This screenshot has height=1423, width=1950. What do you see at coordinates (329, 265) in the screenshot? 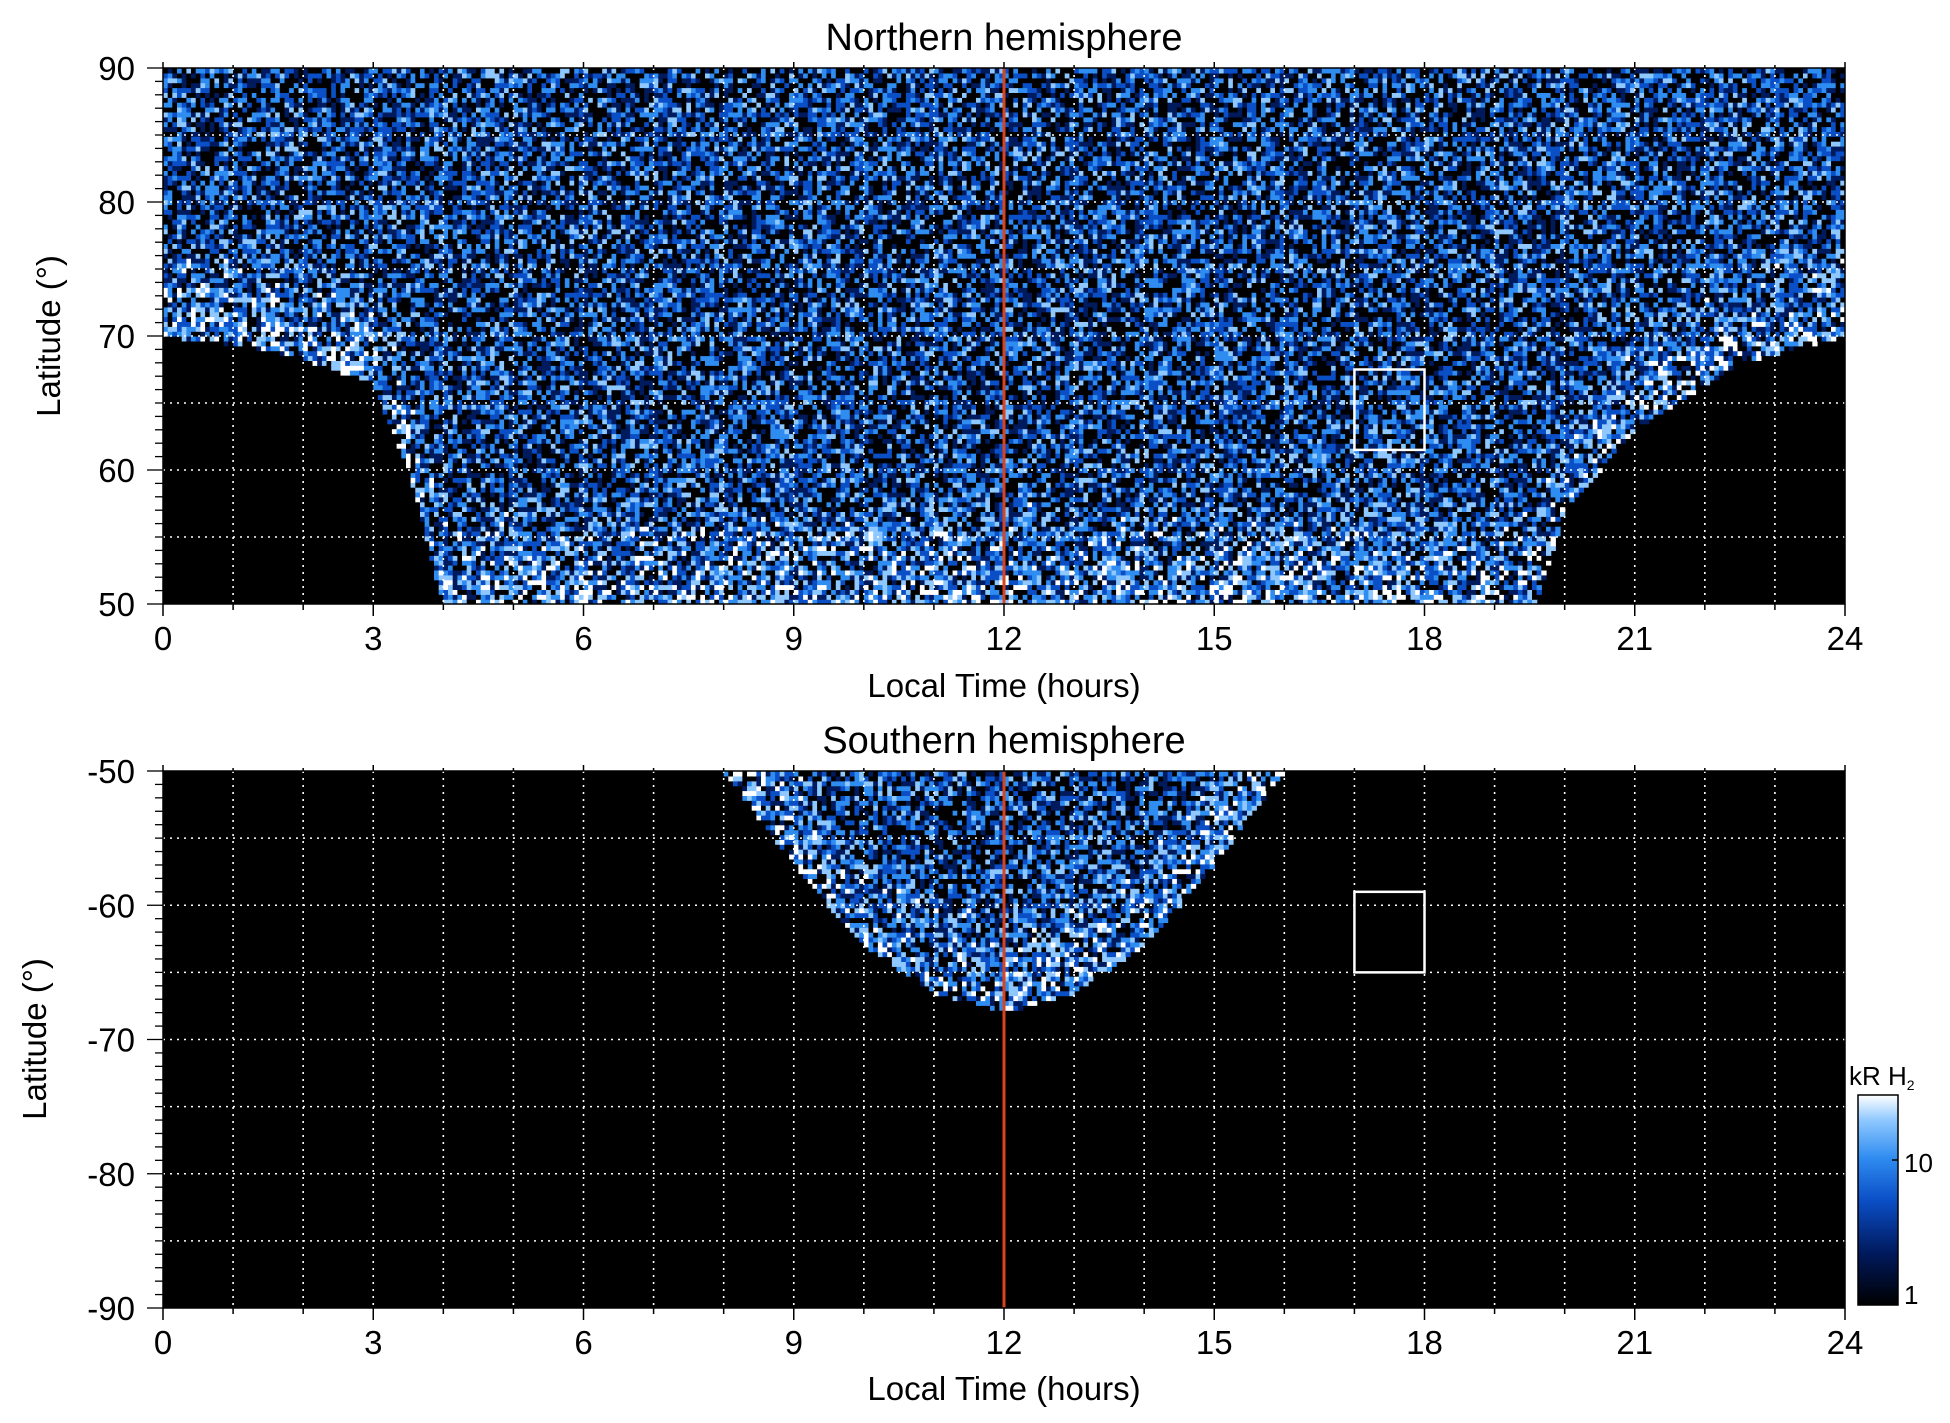
I see `n-cell-2036` at bounding box center [329, 265].